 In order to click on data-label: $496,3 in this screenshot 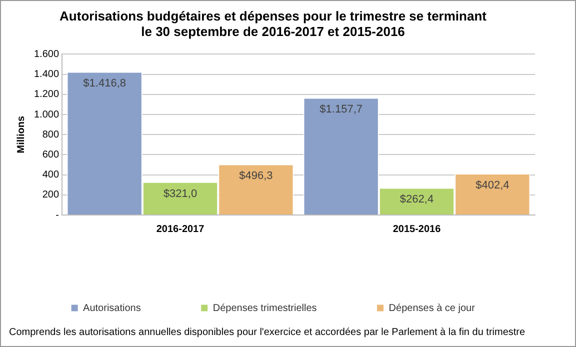, I will do `click(256, 176)`.